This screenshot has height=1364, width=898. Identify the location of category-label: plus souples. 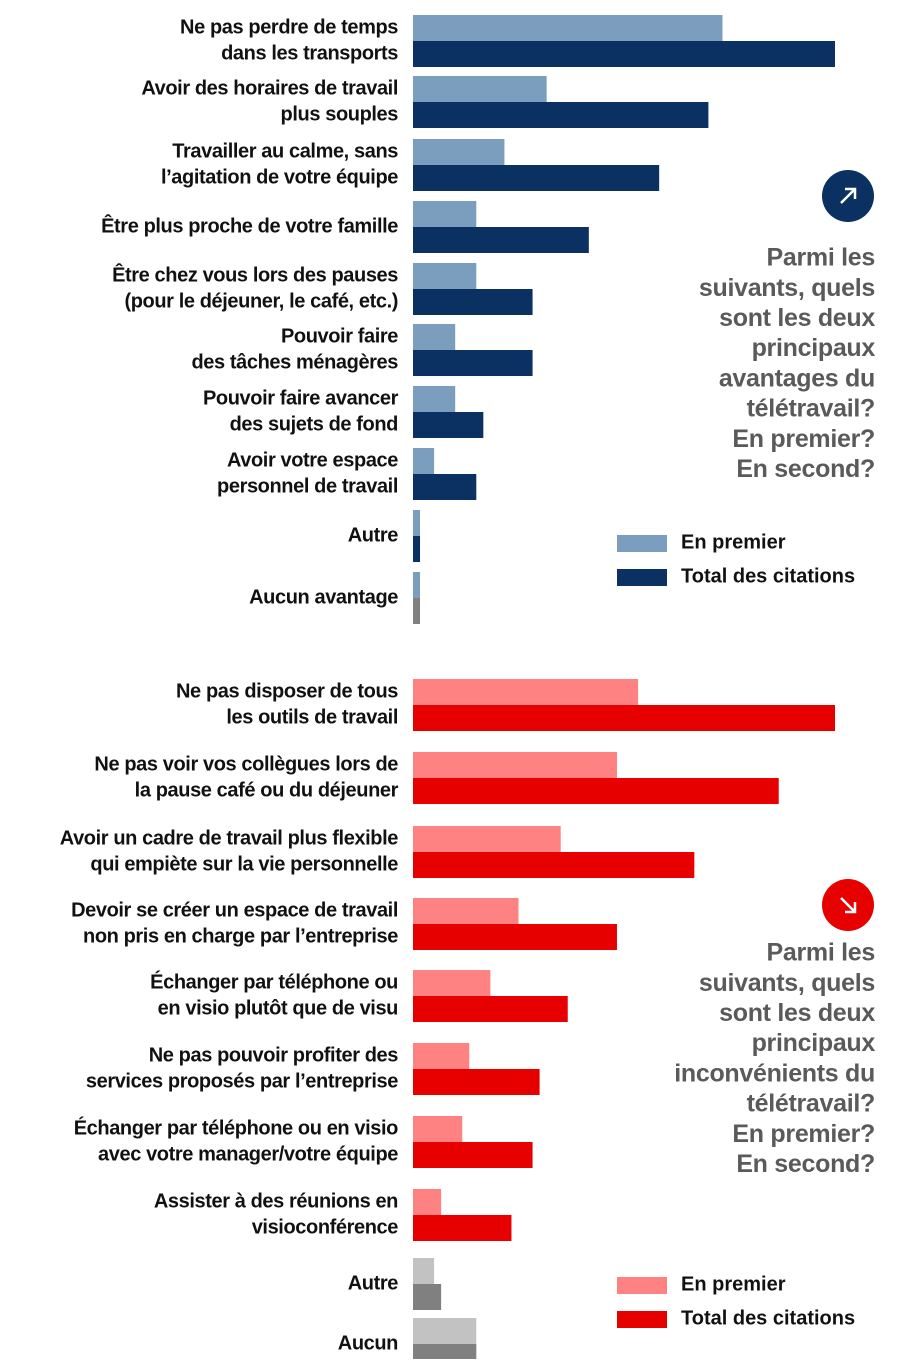
(340, 114).